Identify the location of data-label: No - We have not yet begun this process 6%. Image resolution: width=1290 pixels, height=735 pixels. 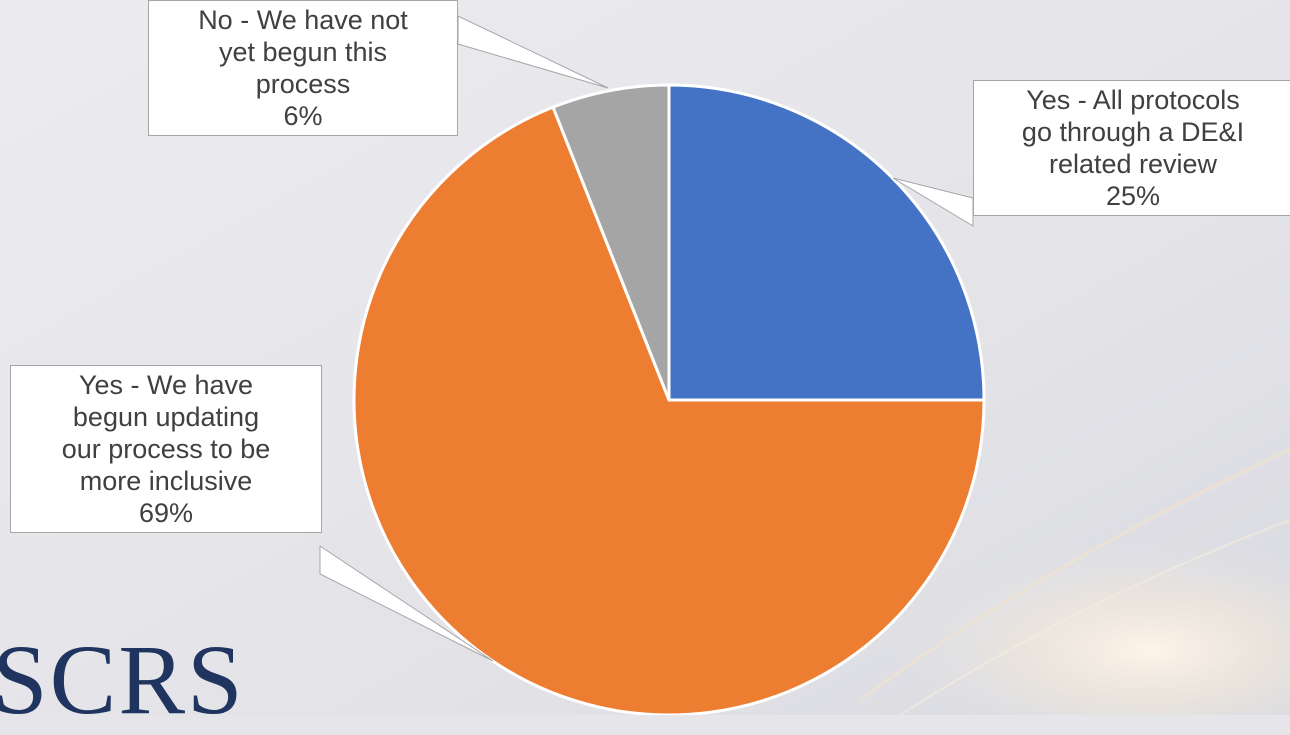
(303, 68).